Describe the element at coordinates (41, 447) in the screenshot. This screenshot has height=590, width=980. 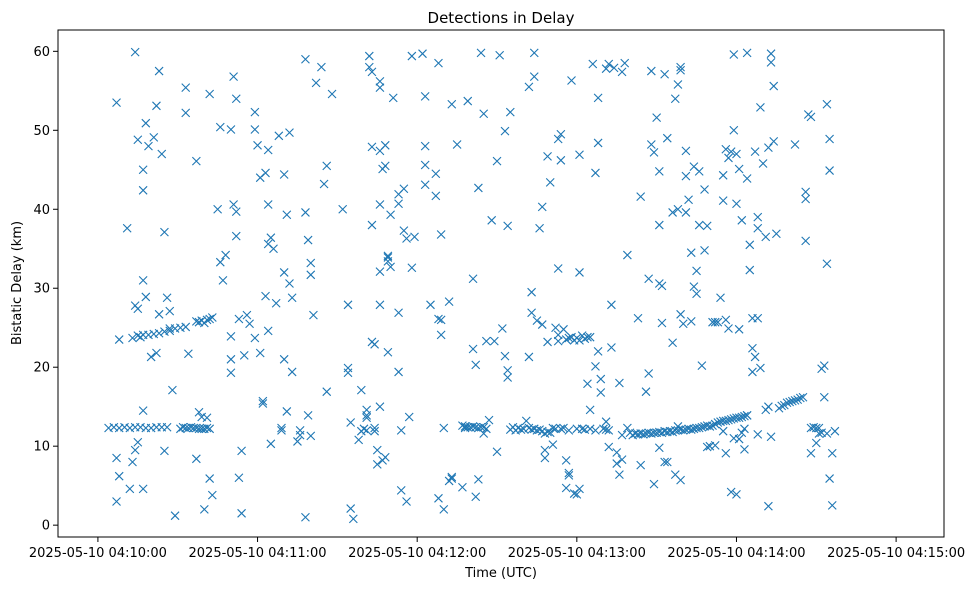
I see `y-tick-label: 10` at that location.